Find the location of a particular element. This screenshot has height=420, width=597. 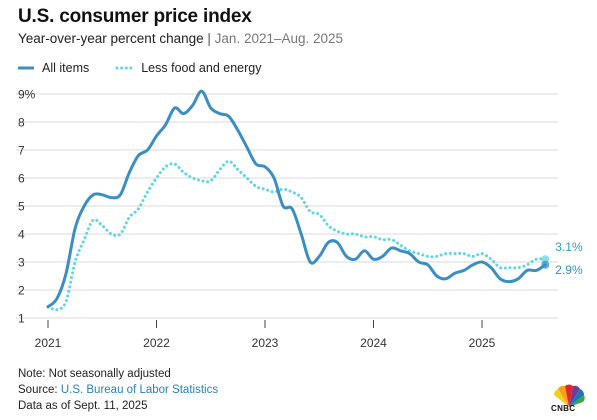

y-tick-label: 5 is located at coordinates (21, 207).